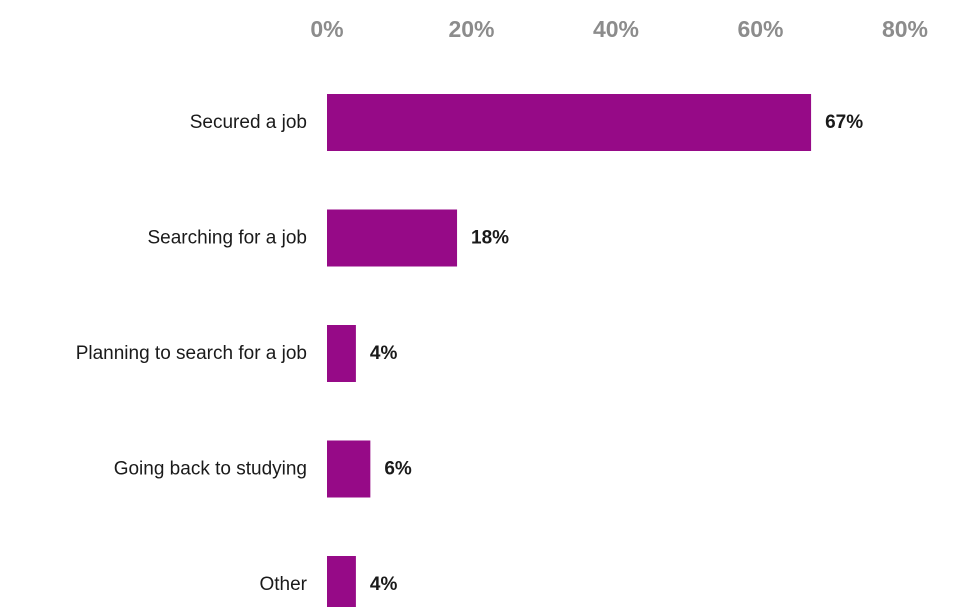 This screenshot has height=607, width=960. Describe the element at coordinates (326, 29) in the screenshot. I see `x-tick-label: 0%` at that location.